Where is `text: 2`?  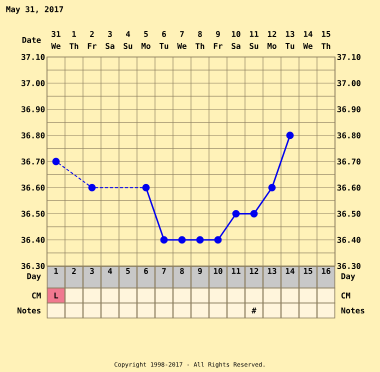
text: 2 is located at coordinates (92, 34).